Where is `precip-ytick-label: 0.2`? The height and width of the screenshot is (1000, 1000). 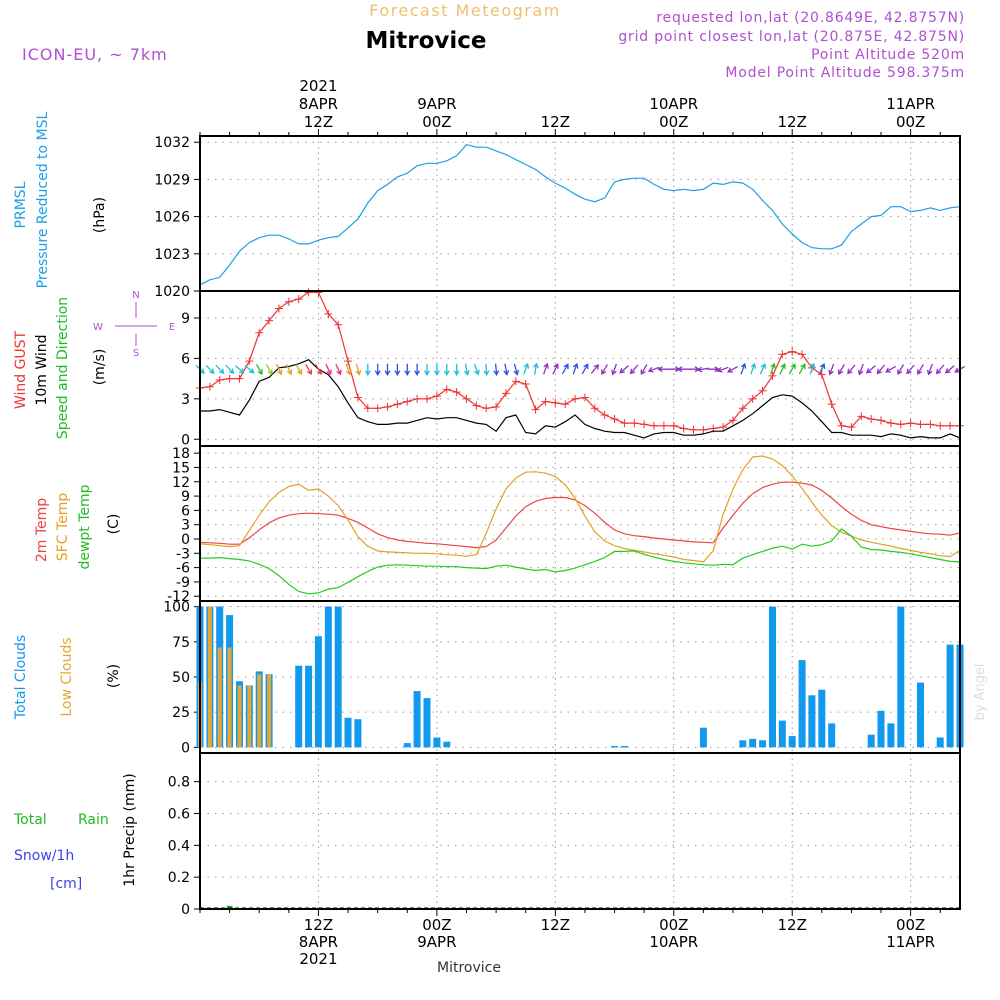
precip-ytick-label: 0.2 is located at coordinates (179, 878).